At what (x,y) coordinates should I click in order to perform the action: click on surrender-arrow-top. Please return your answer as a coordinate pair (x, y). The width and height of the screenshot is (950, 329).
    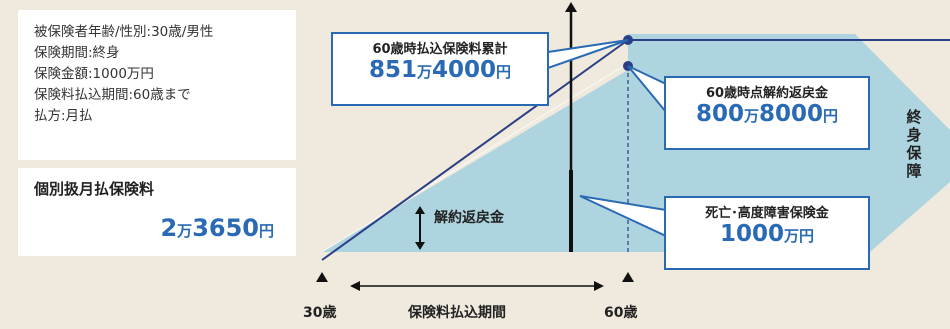
    Looking at the image, I should click on (420, 210).